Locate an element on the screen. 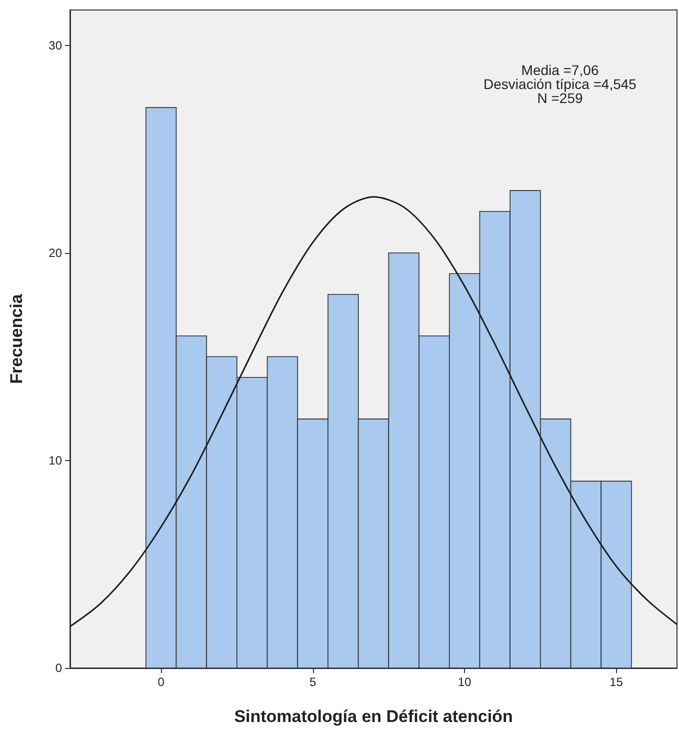  x-axis-title: Sintomatología en Déficit atención is located at coordinates (373, 716).